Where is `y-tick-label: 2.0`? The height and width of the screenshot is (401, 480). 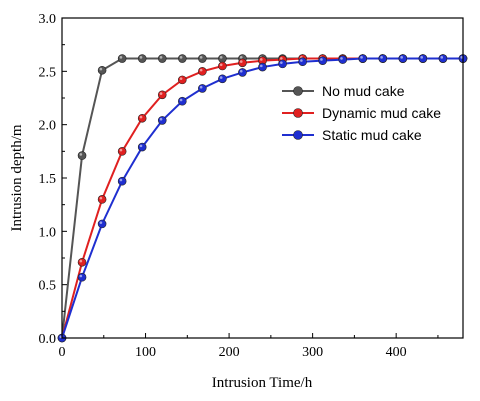 y-tick-label: 2.0 is located at coordinates (48, 126).